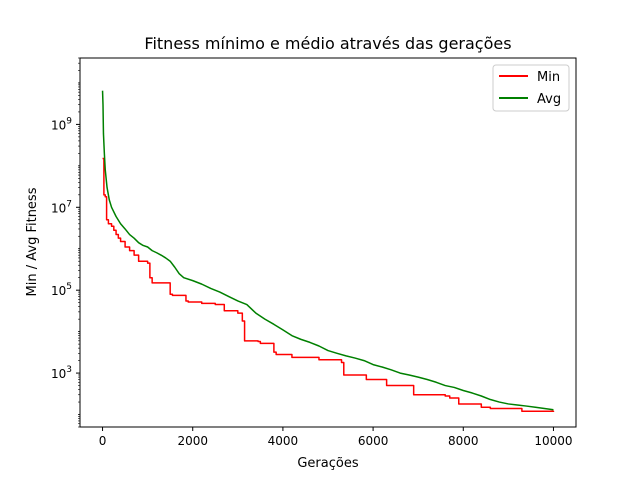  I want to click on x-tick-label: 8000, so click(463, 441).